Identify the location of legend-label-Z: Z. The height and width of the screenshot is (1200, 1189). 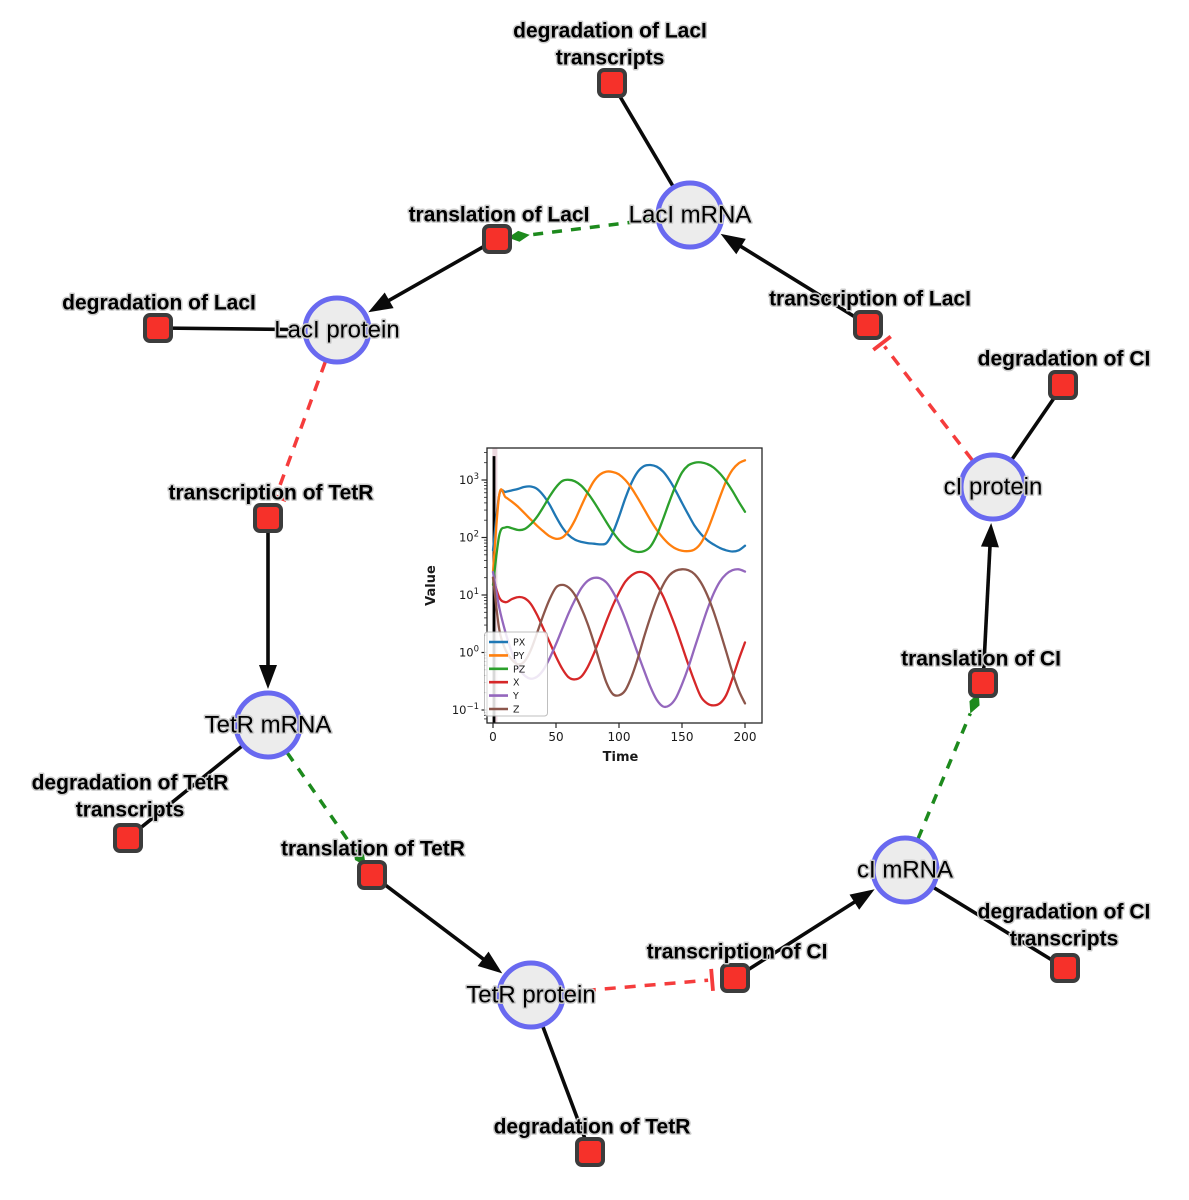
(516, 710).